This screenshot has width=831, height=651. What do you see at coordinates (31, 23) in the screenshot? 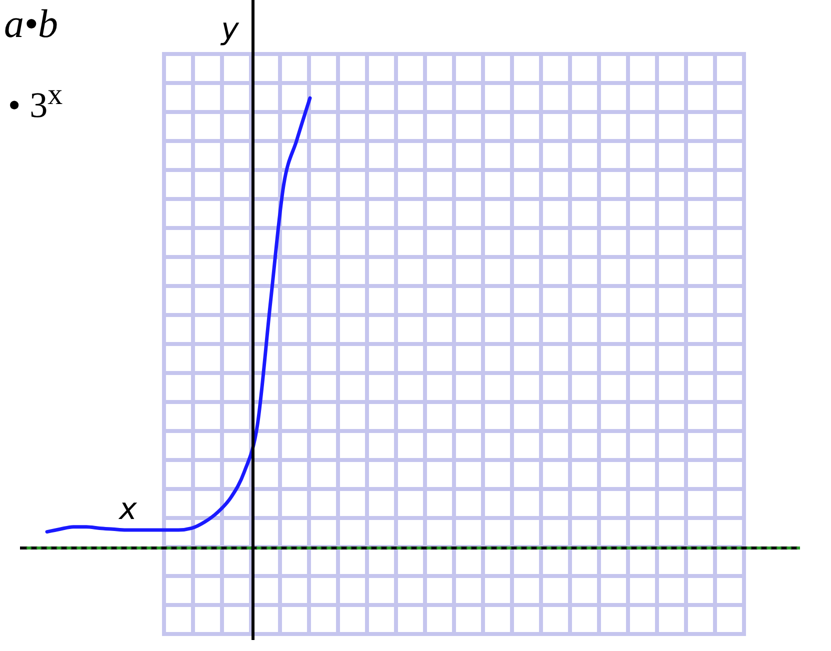
I see `chart-title: a•b` at bounding box center [31, 23].